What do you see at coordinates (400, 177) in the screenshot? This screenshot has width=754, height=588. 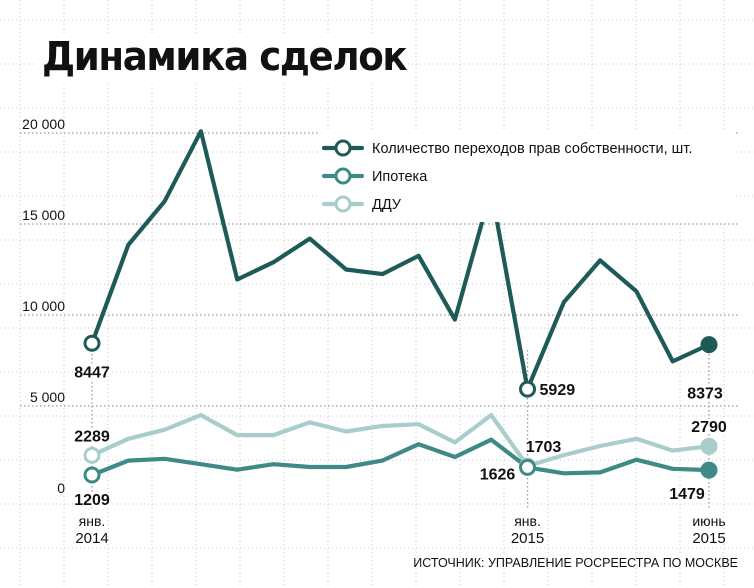 I see `legend-label-mortgage: Ипотека` at bounding box center [400, 177].